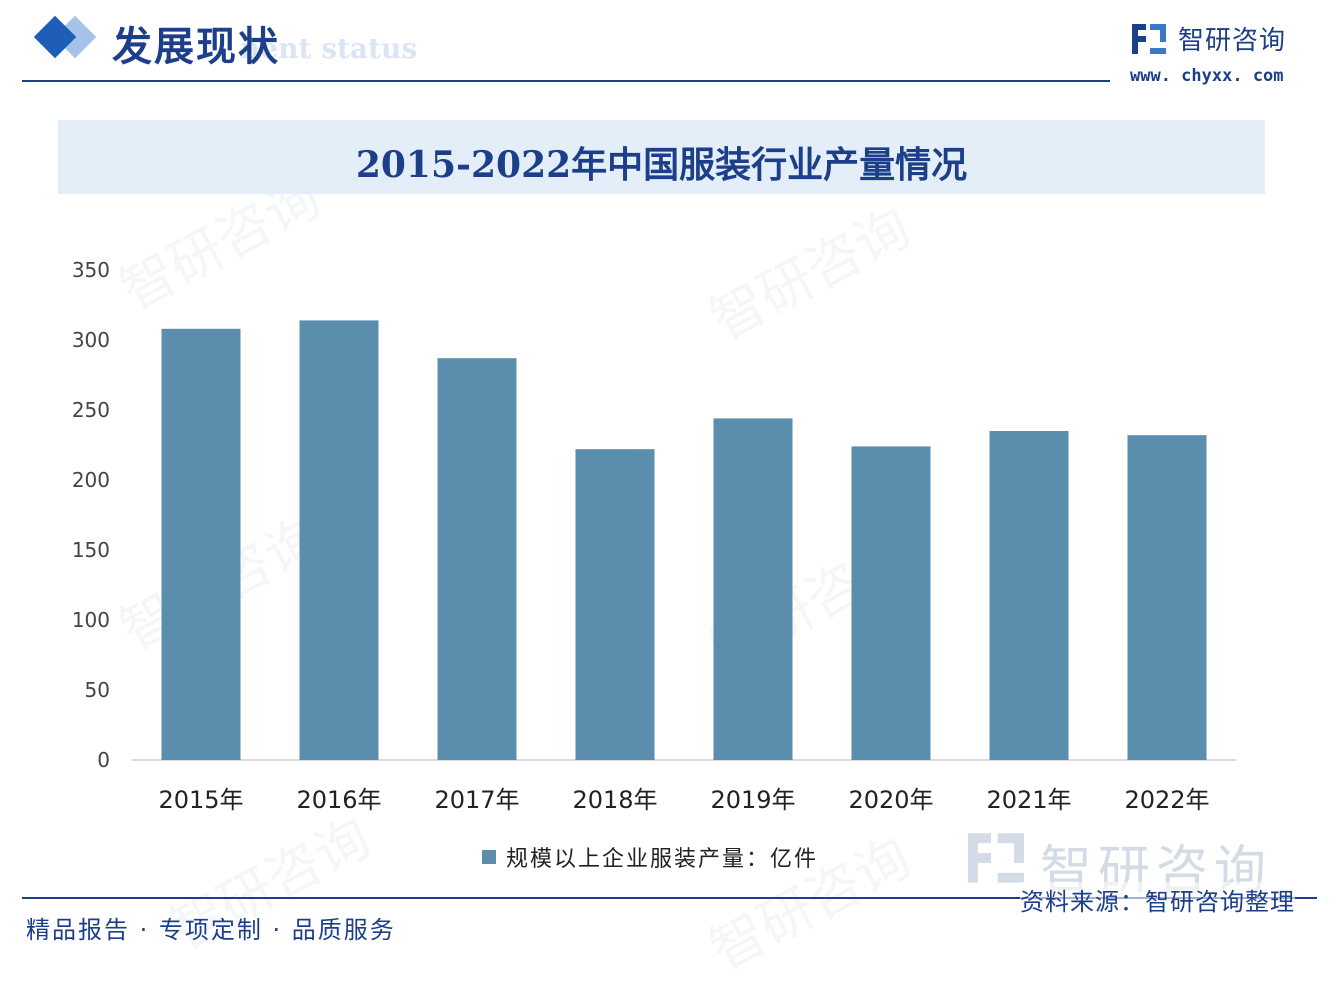  I want to click on footer-divider, so click(669, 898).